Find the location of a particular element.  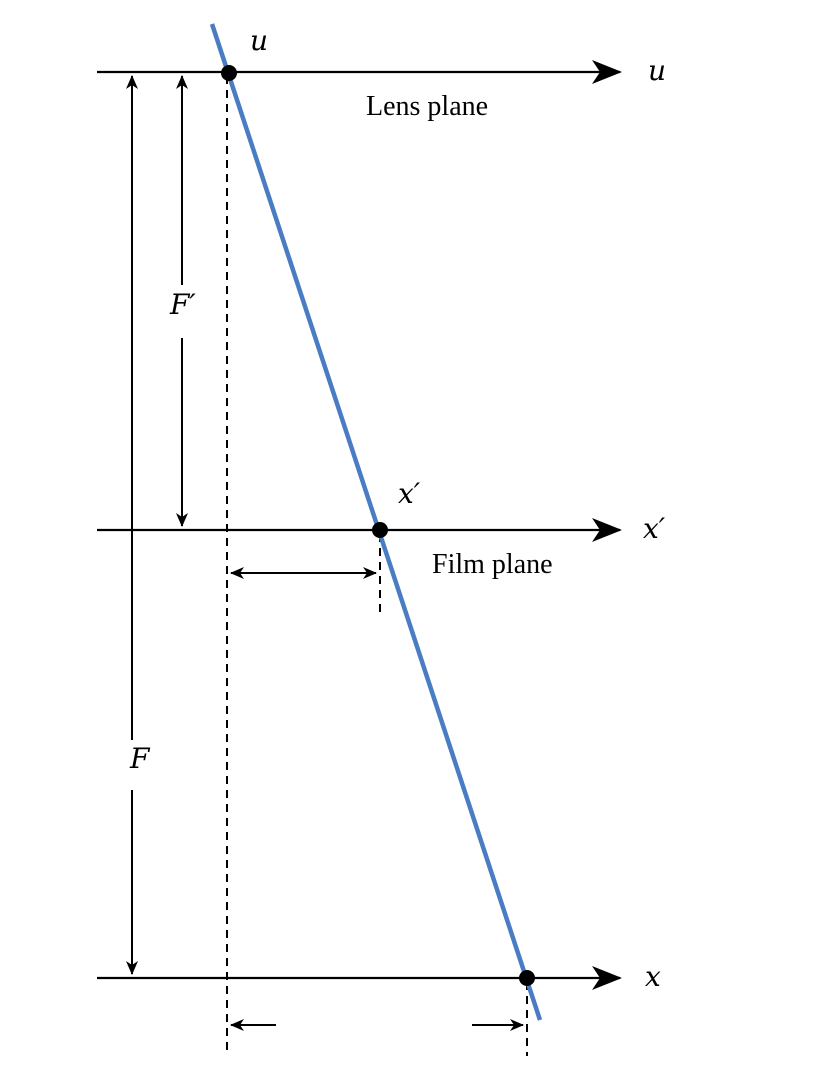

label-lens-plane: Lens plane is located at coordinates (427, 106).